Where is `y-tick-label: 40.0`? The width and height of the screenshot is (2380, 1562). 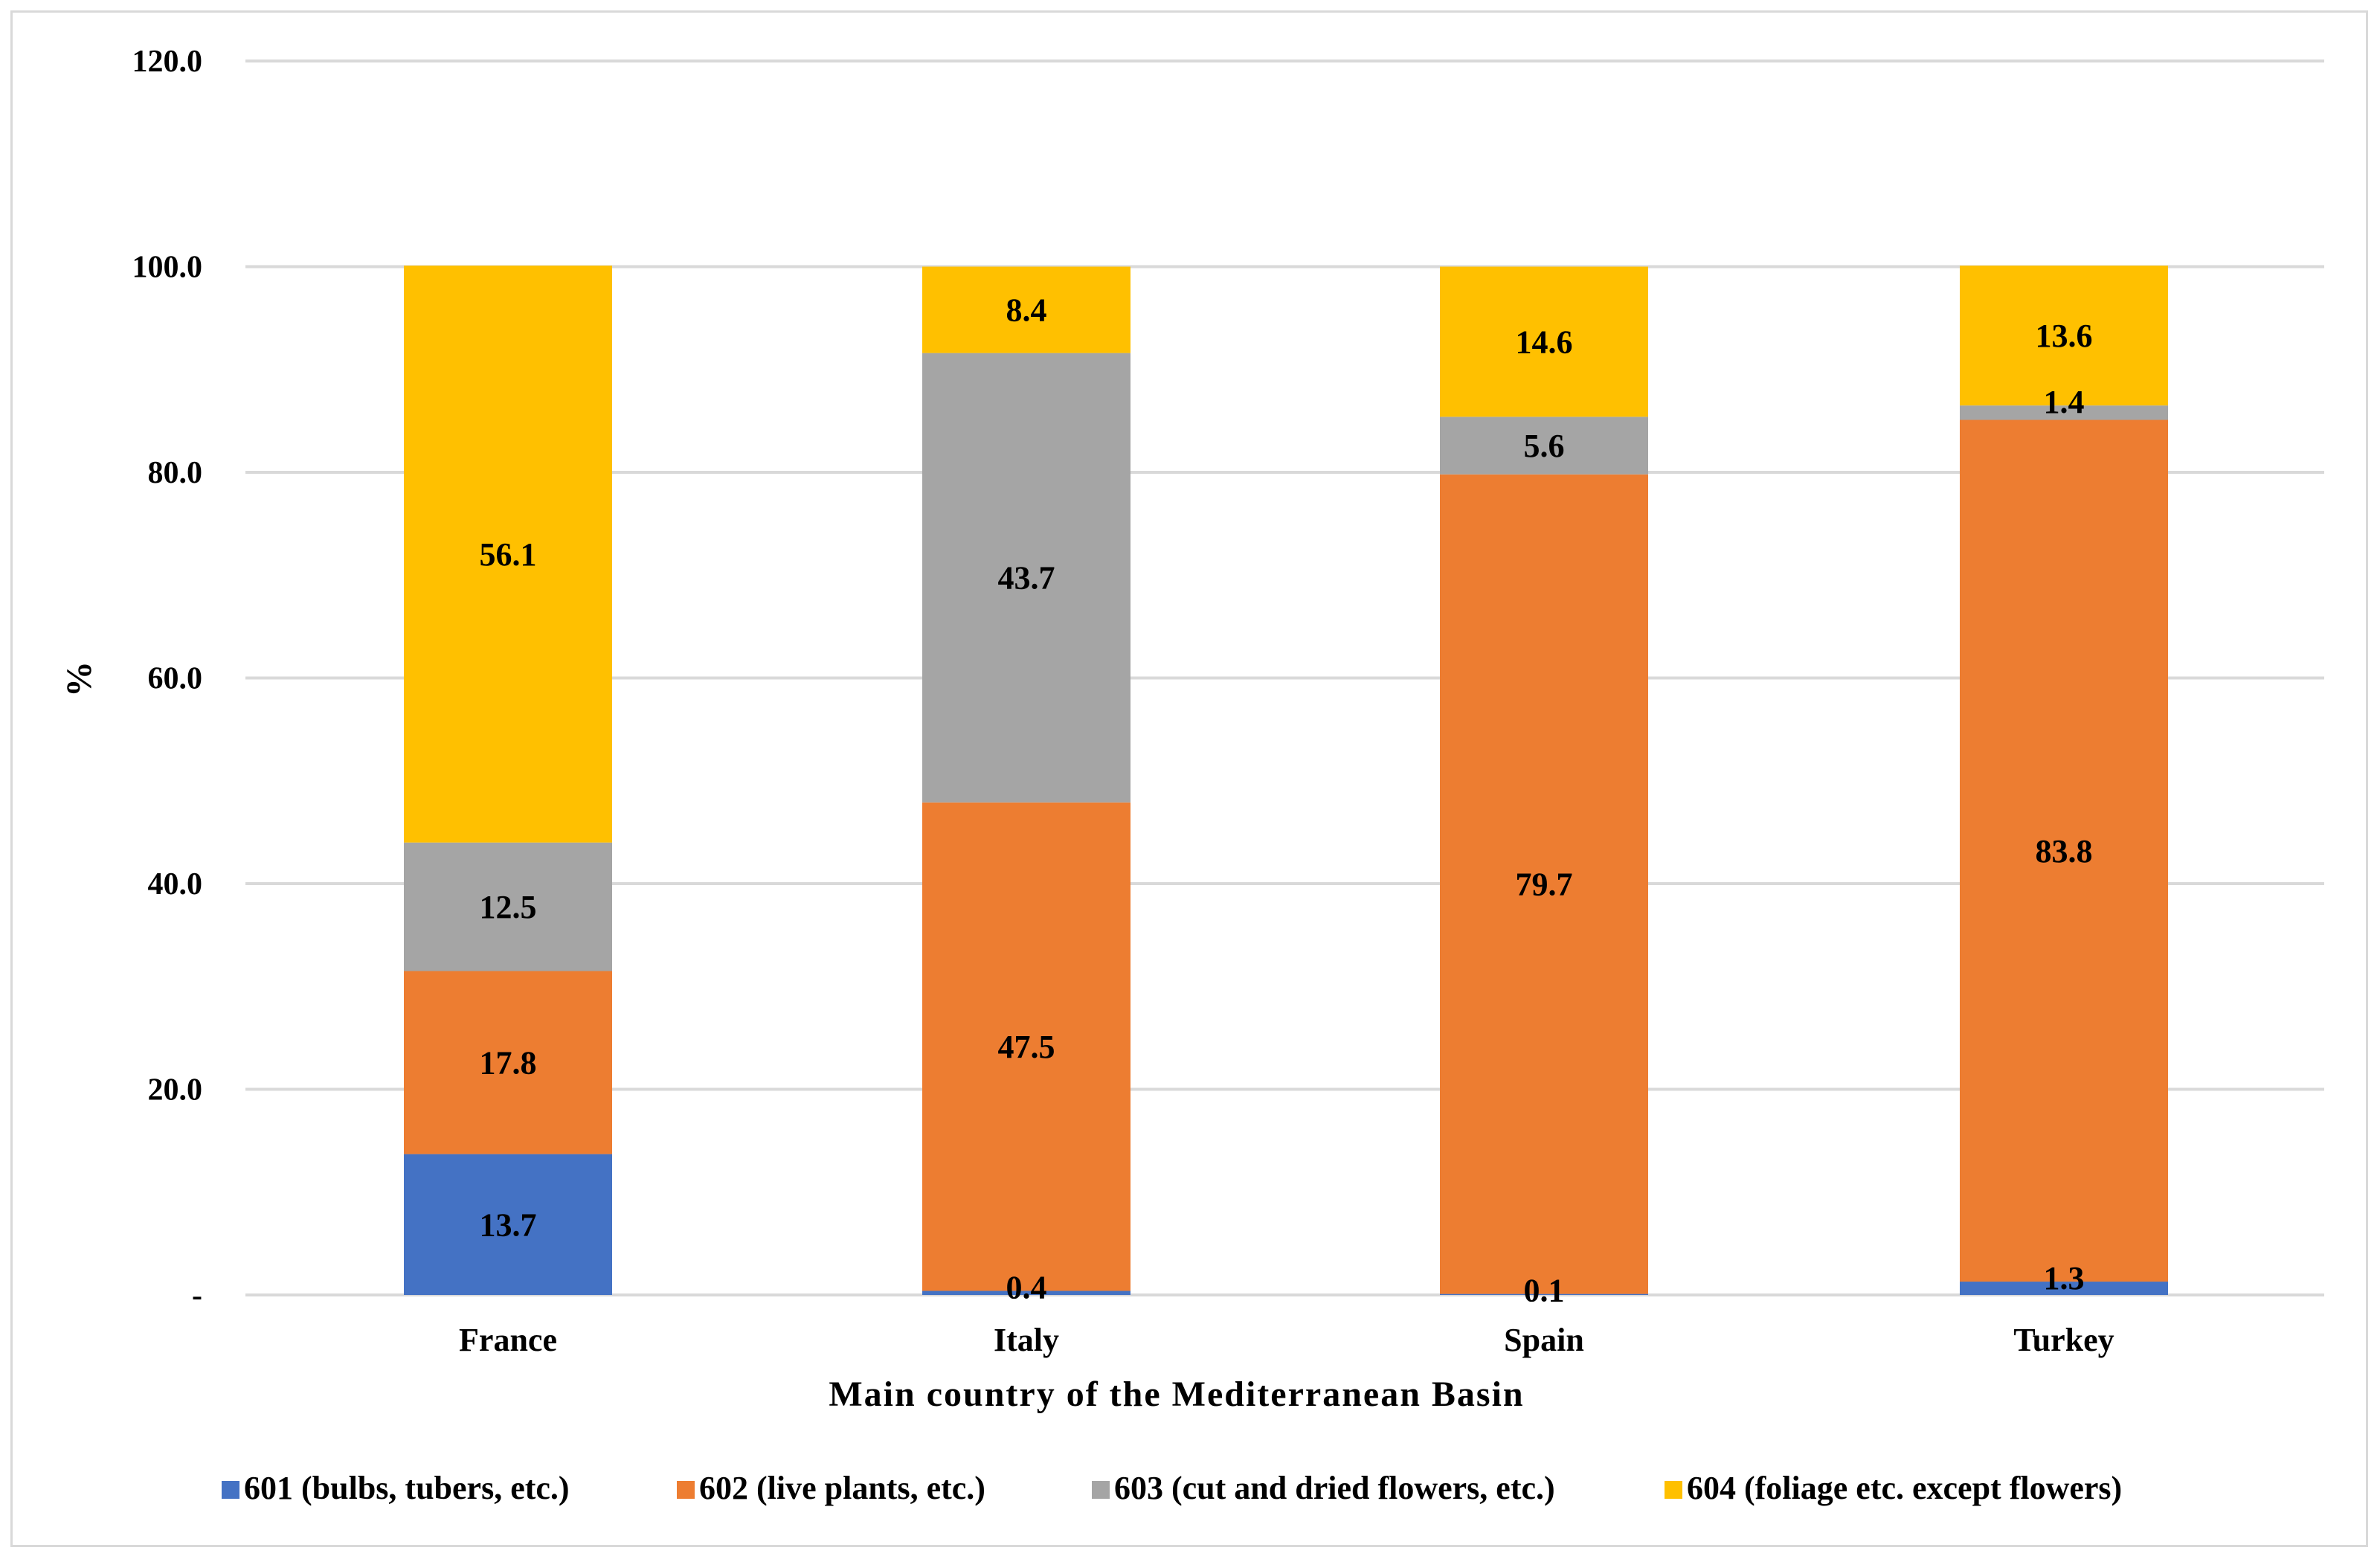 y-tick-label: 40.0 is located at coordinates (176, 884).